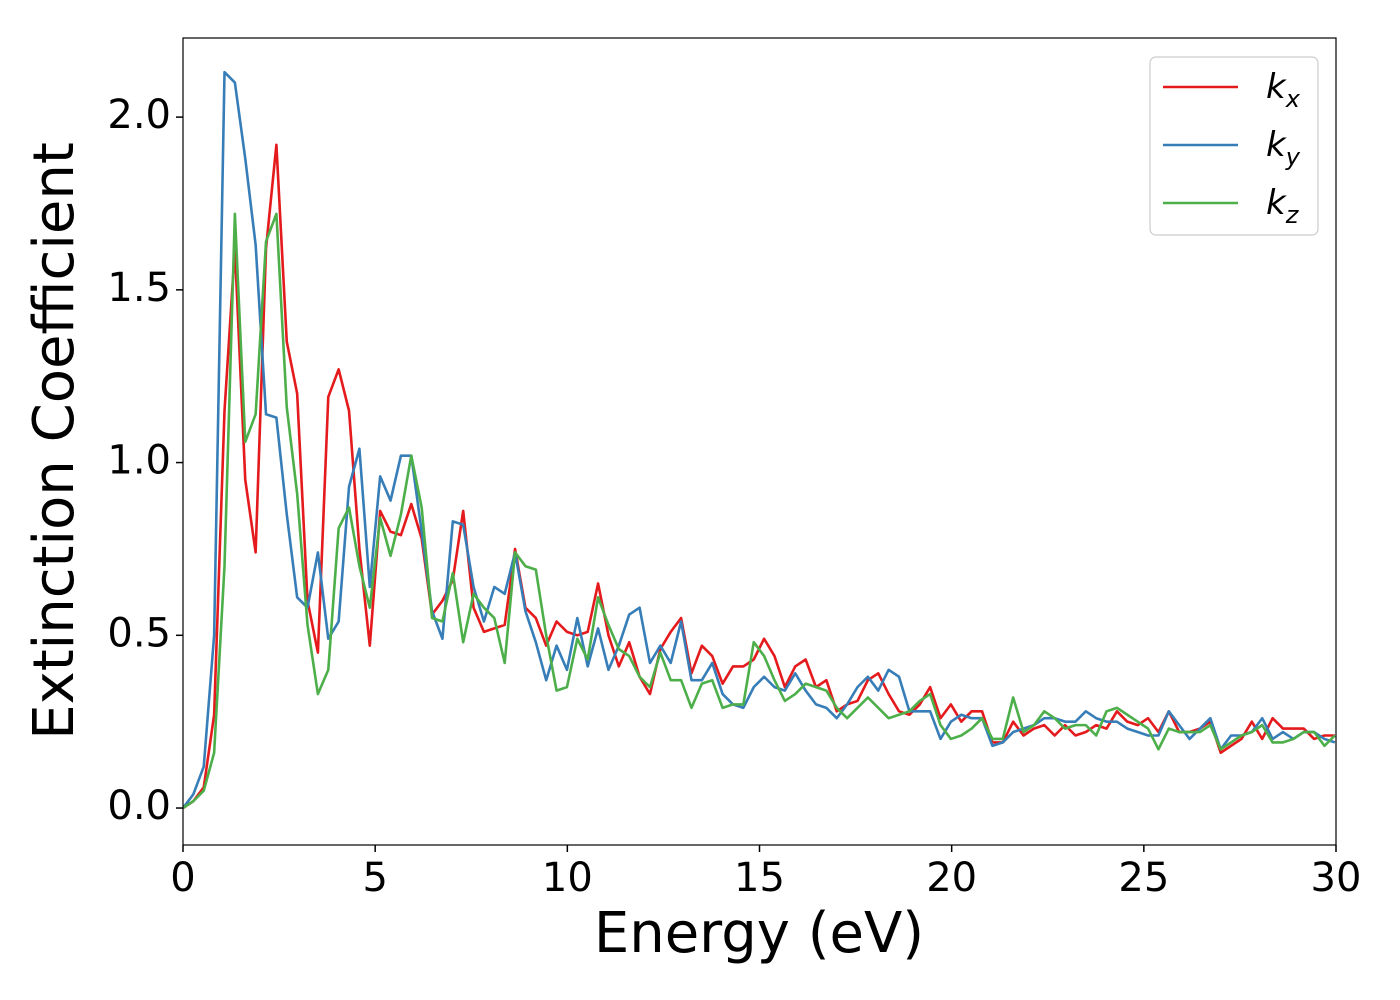 This screenshot has height=1000, width=1400. What do you see at coordinates (567, 878) in the screenshot?
I see `x-tick-label: 10` at bounding box center [567, 878].